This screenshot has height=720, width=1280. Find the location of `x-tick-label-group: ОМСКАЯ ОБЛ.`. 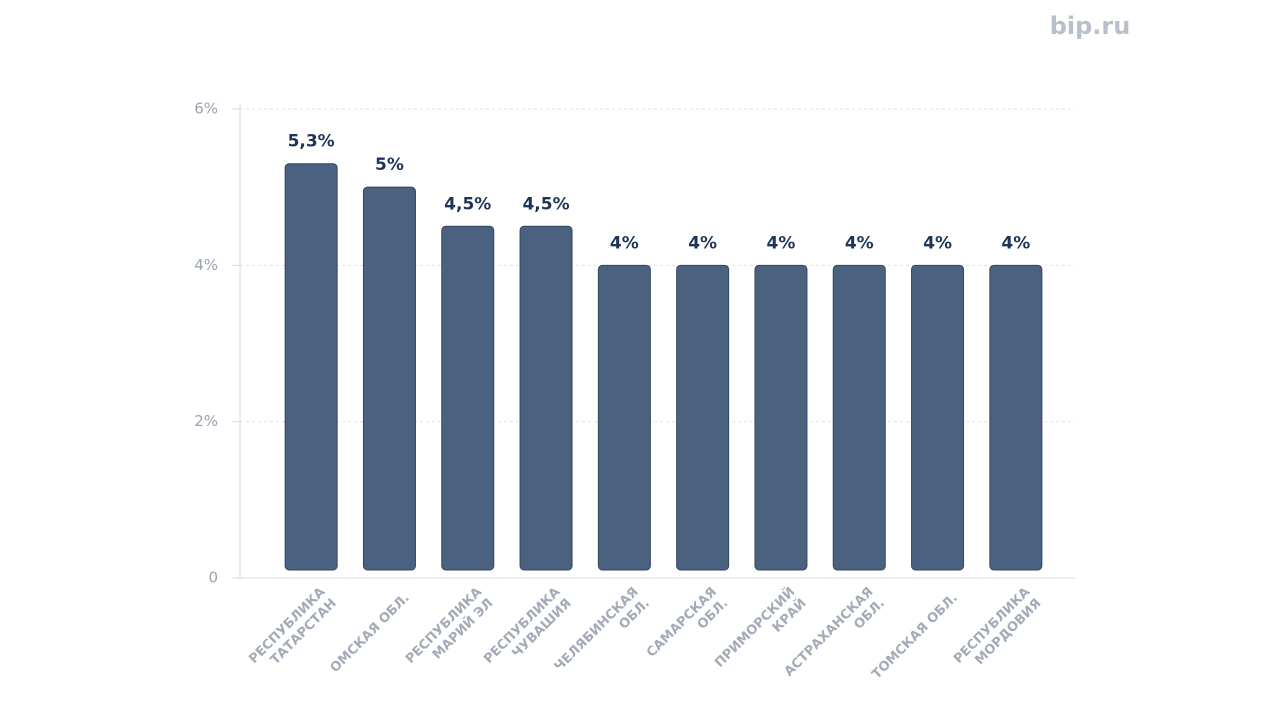

x-tick-label-group: ОМСКАЯ ОБЛ. is located at coordinates (370, 633).